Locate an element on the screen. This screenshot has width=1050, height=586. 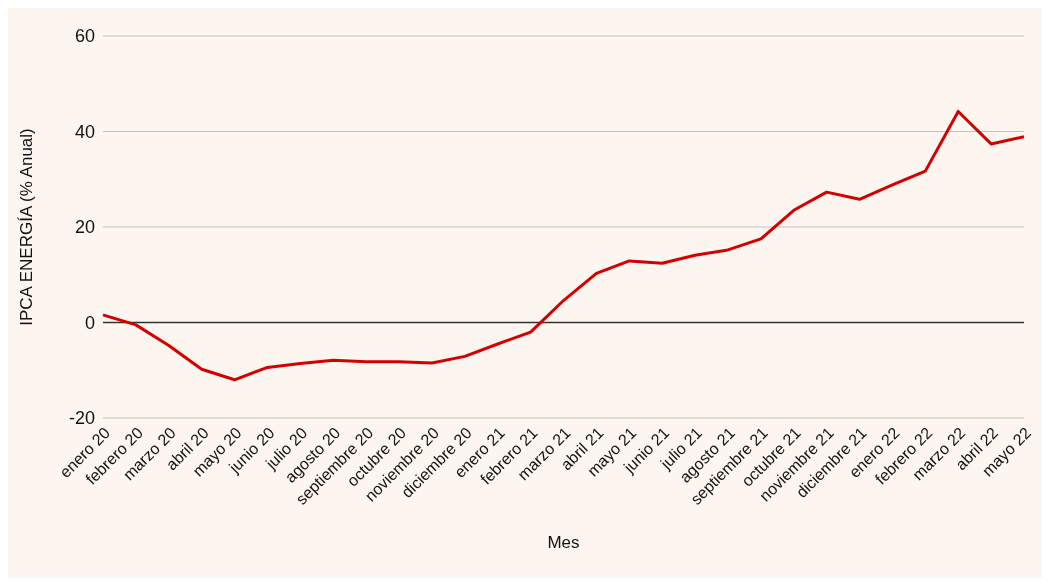
y-axis-title: IPCA ENERGÍA (% Anual) is located at coordinates (27, 227).